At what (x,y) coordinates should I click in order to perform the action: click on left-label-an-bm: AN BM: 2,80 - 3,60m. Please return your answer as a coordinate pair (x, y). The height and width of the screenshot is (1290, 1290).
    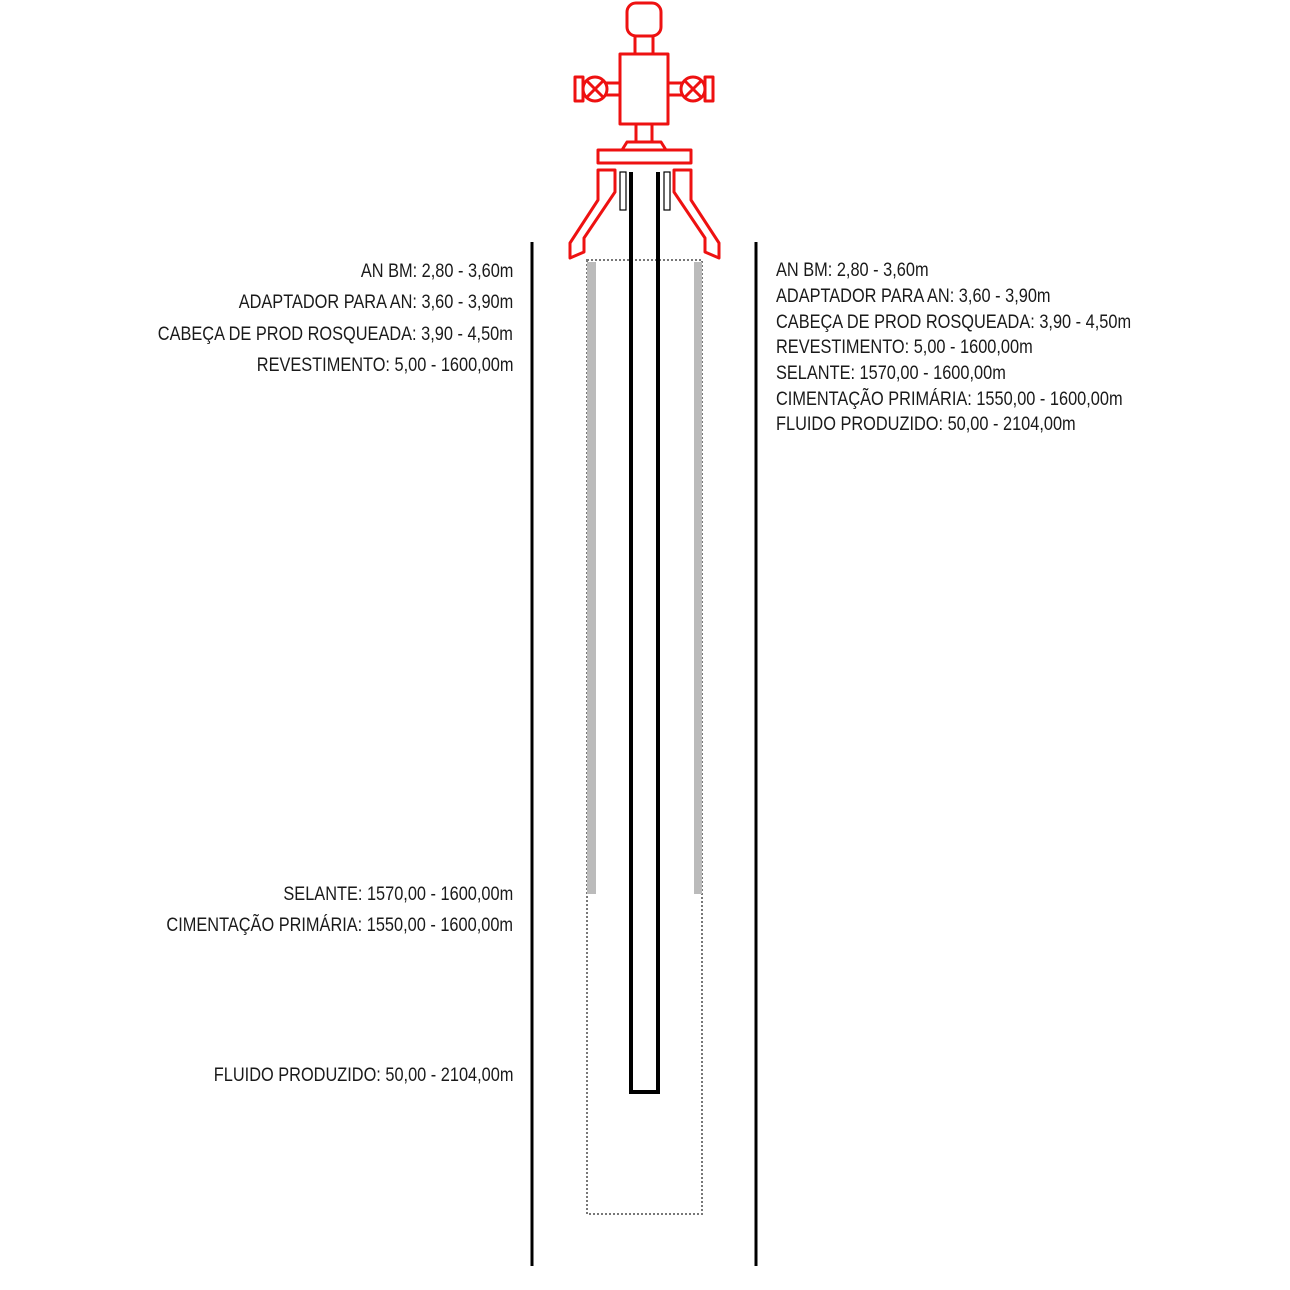
    Looking at the image, I should click on (436, 271).